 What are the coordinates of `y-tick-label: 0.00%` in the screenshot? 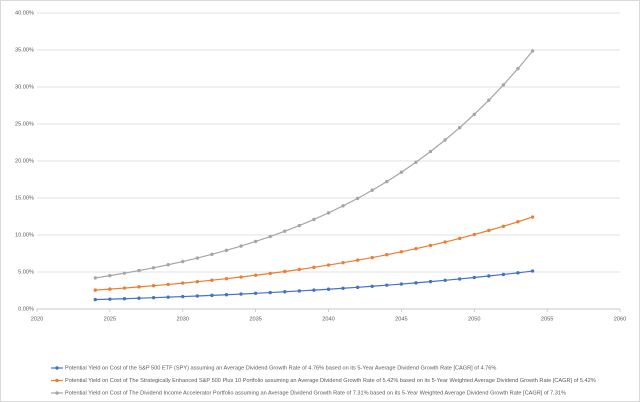 It's located at (26, 309).